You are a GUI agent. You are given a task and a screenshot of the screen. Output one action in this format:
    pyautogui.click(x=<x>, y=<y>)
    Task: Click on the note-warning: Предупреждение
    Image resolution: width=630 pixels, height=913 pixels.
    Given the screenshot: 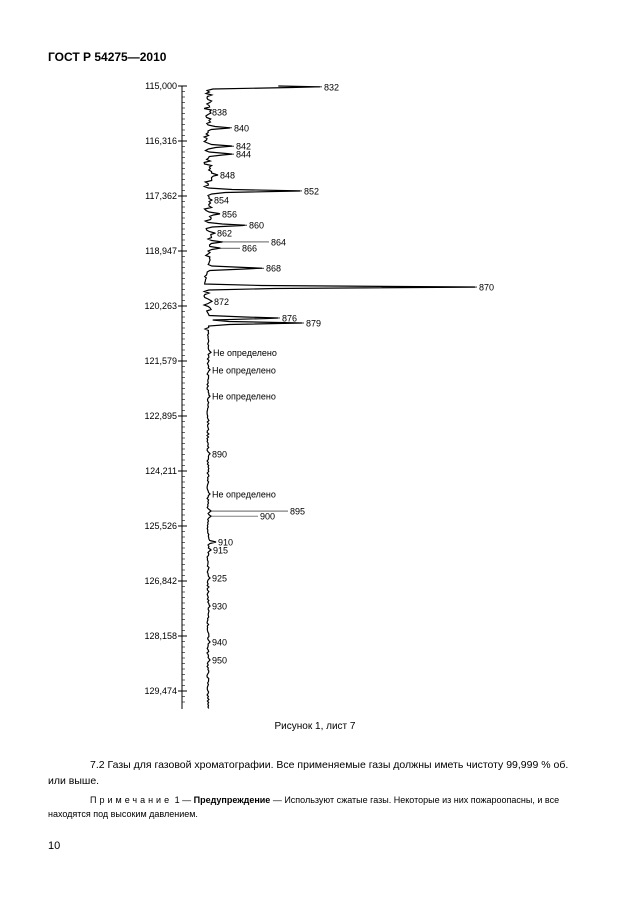 What is the action you would take?
    pyautogui.click(x=232, y=800)
    